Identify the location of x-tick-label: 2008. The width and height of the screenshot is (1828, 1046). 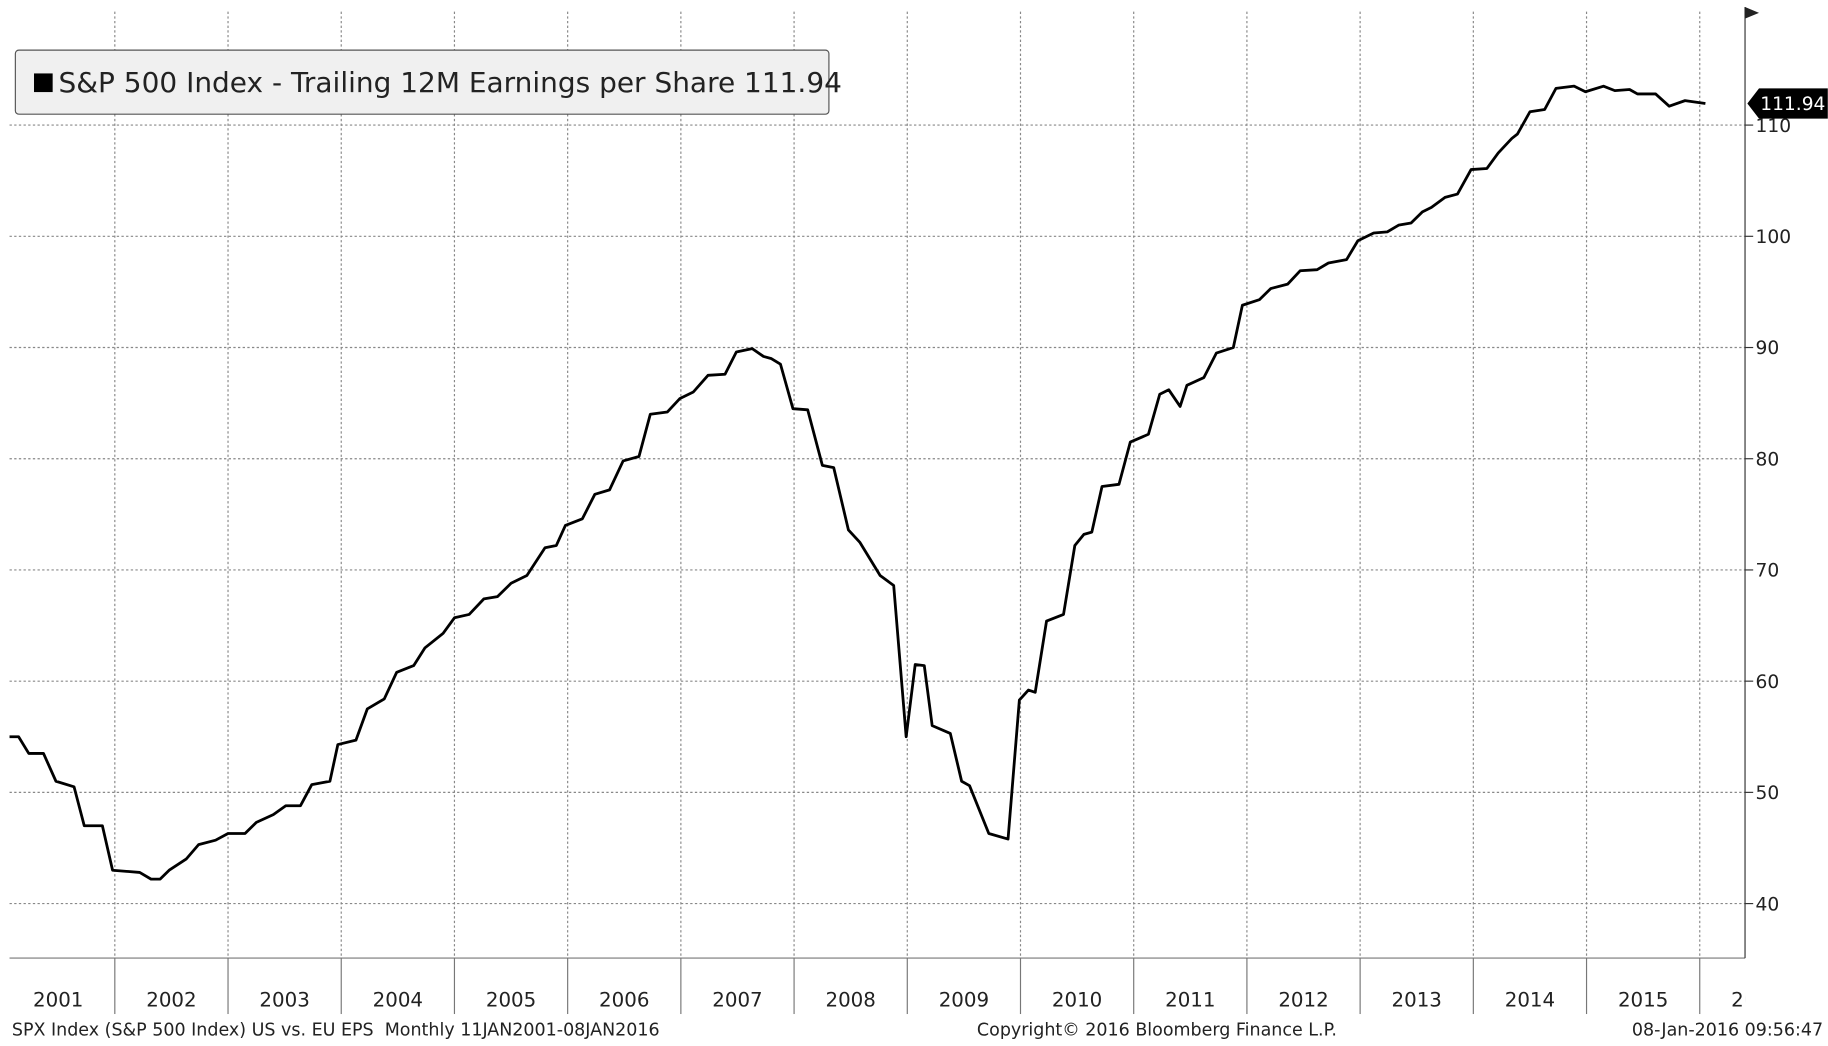
(850, 1000).